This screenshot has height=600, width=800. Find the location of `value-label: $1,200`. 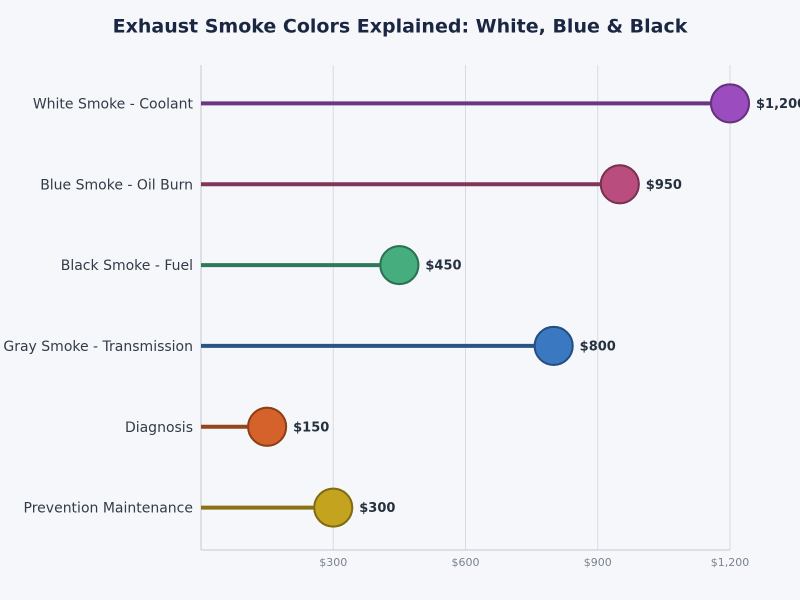

value-label: $1,200 is located at coordinates (778, 104).